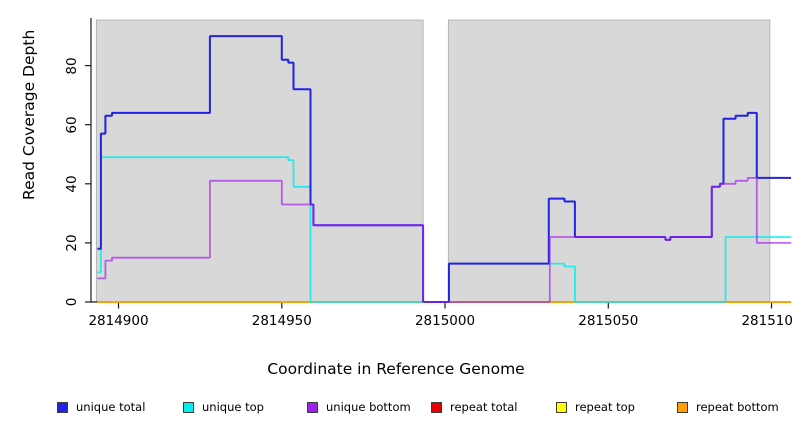 The width and height of the screenshot is (792, 432). Describe the element at coordinates (72, 66) in the screenshot. I see `y-tick-label: 80` at that location.